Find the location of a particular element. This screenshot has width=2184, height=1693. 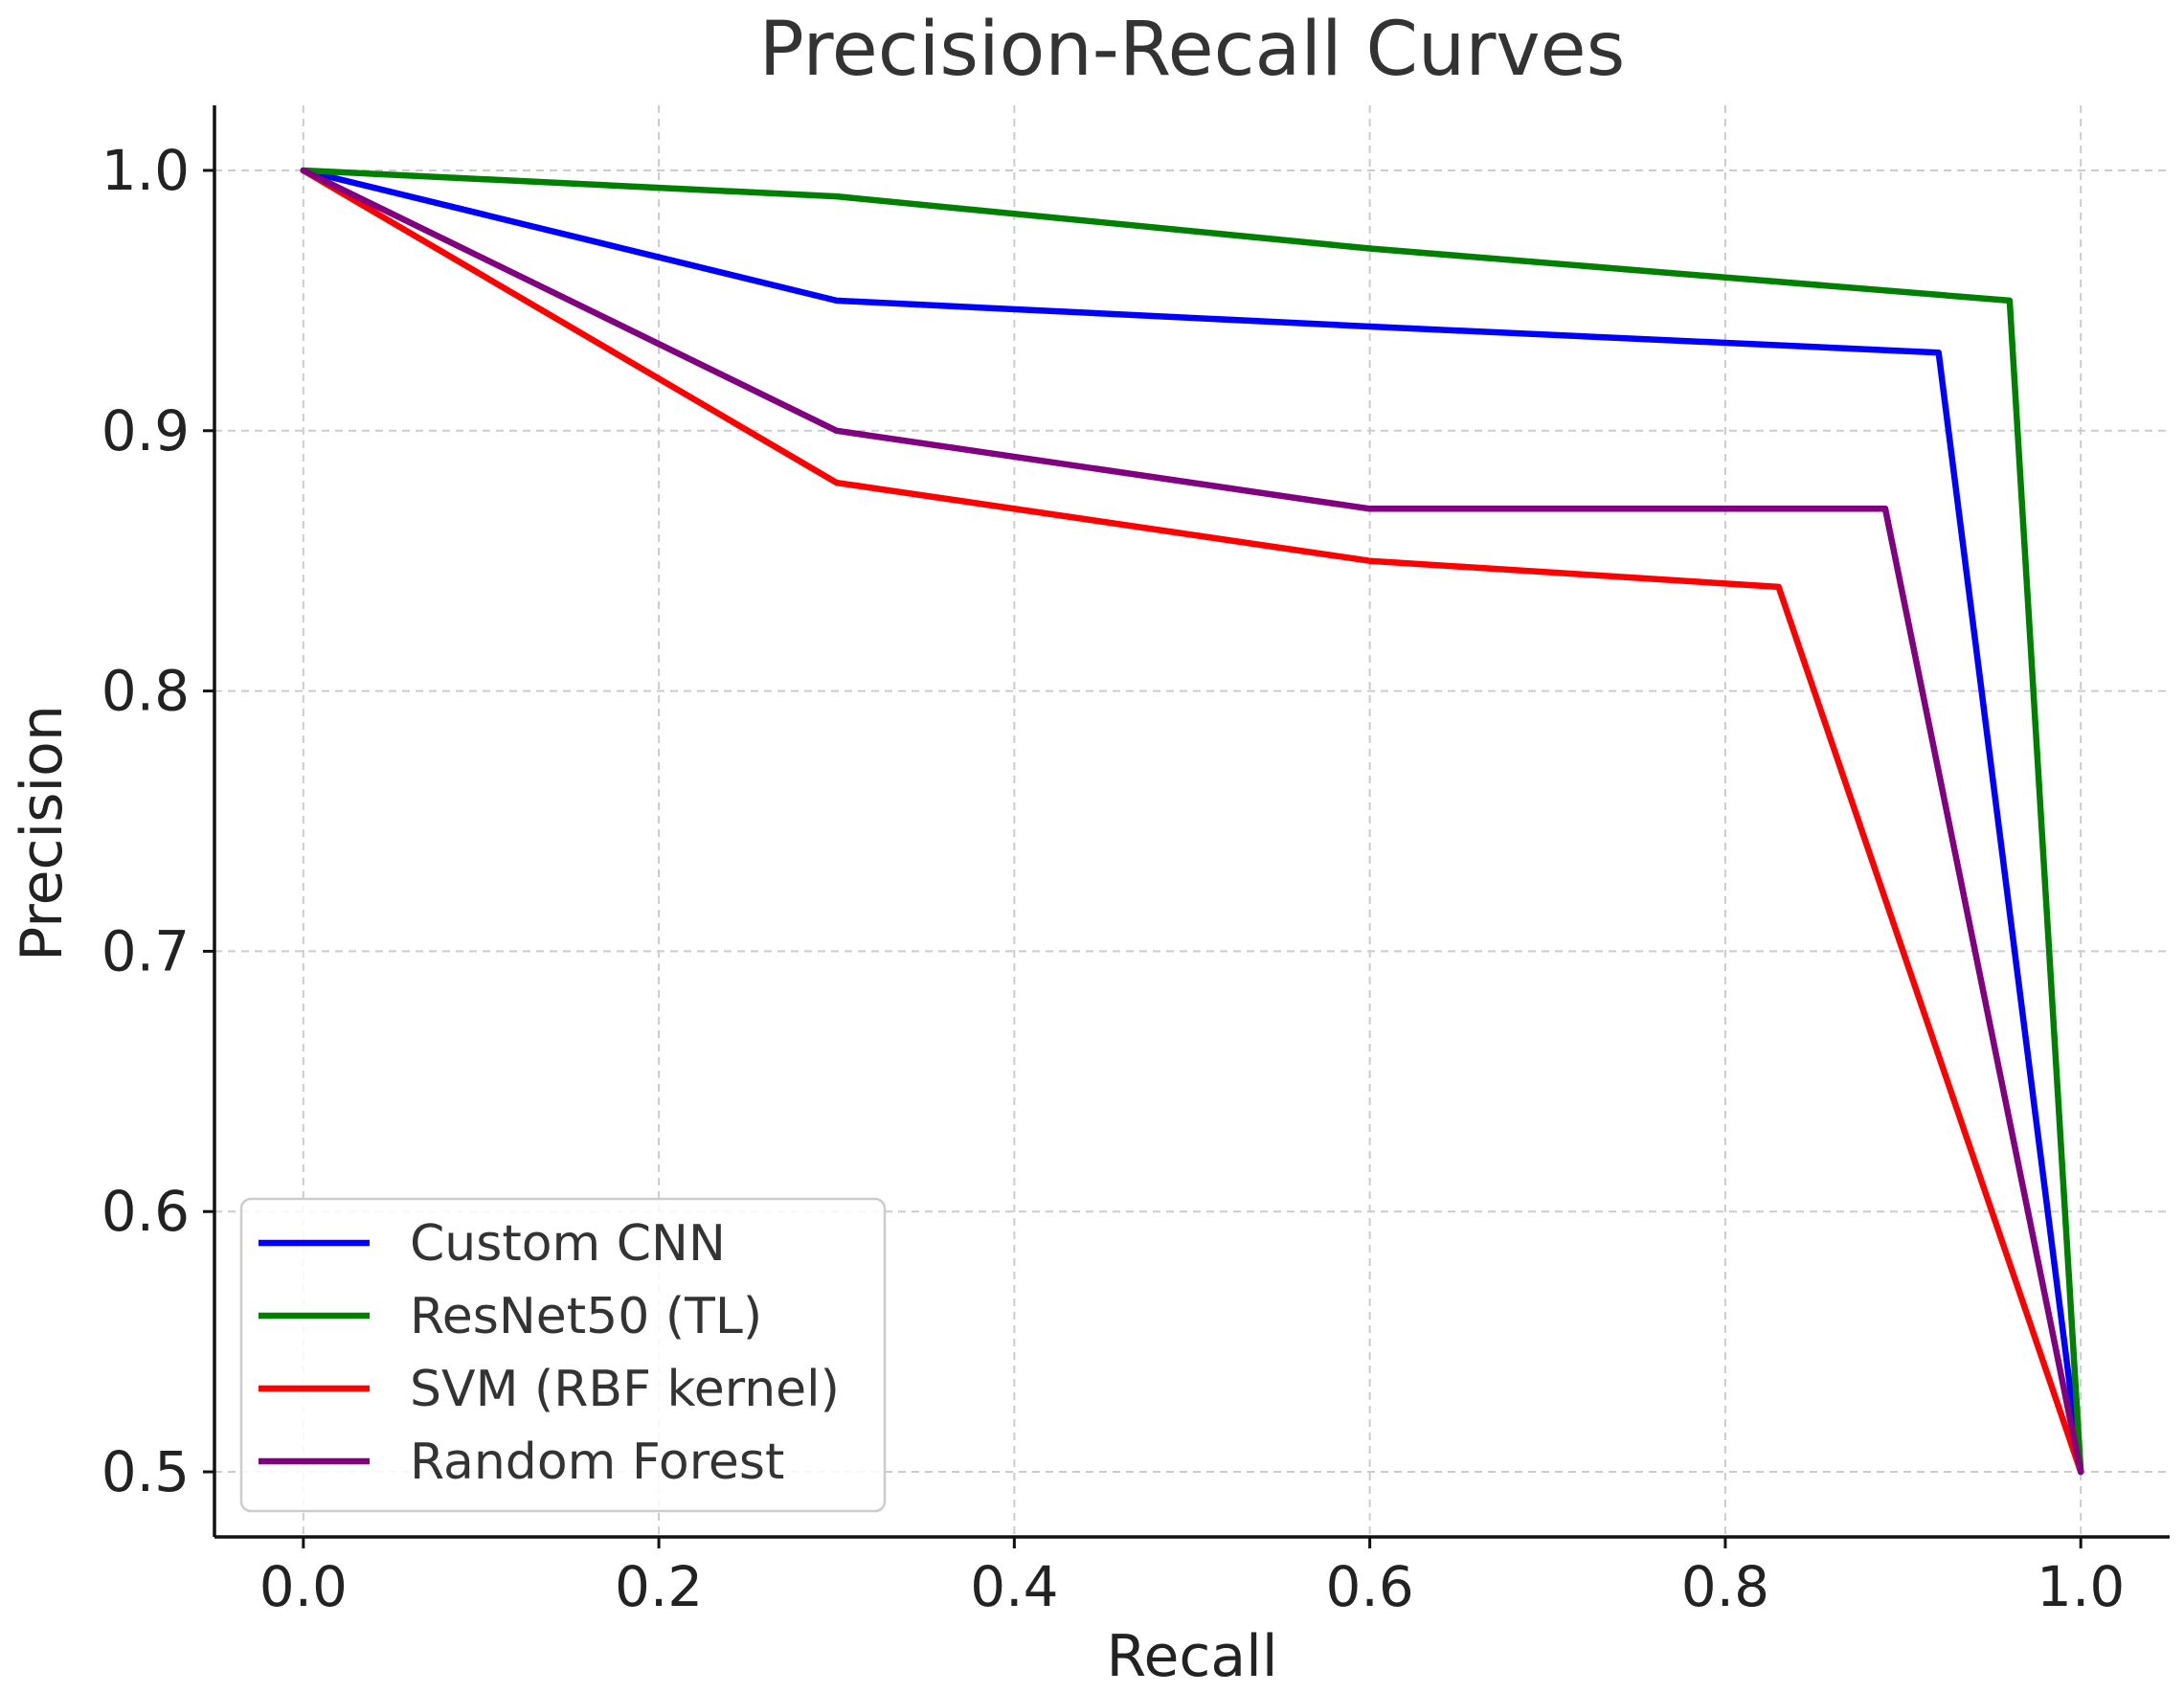

legend-label: Custom CNN is located at coordinates (568, 1244).